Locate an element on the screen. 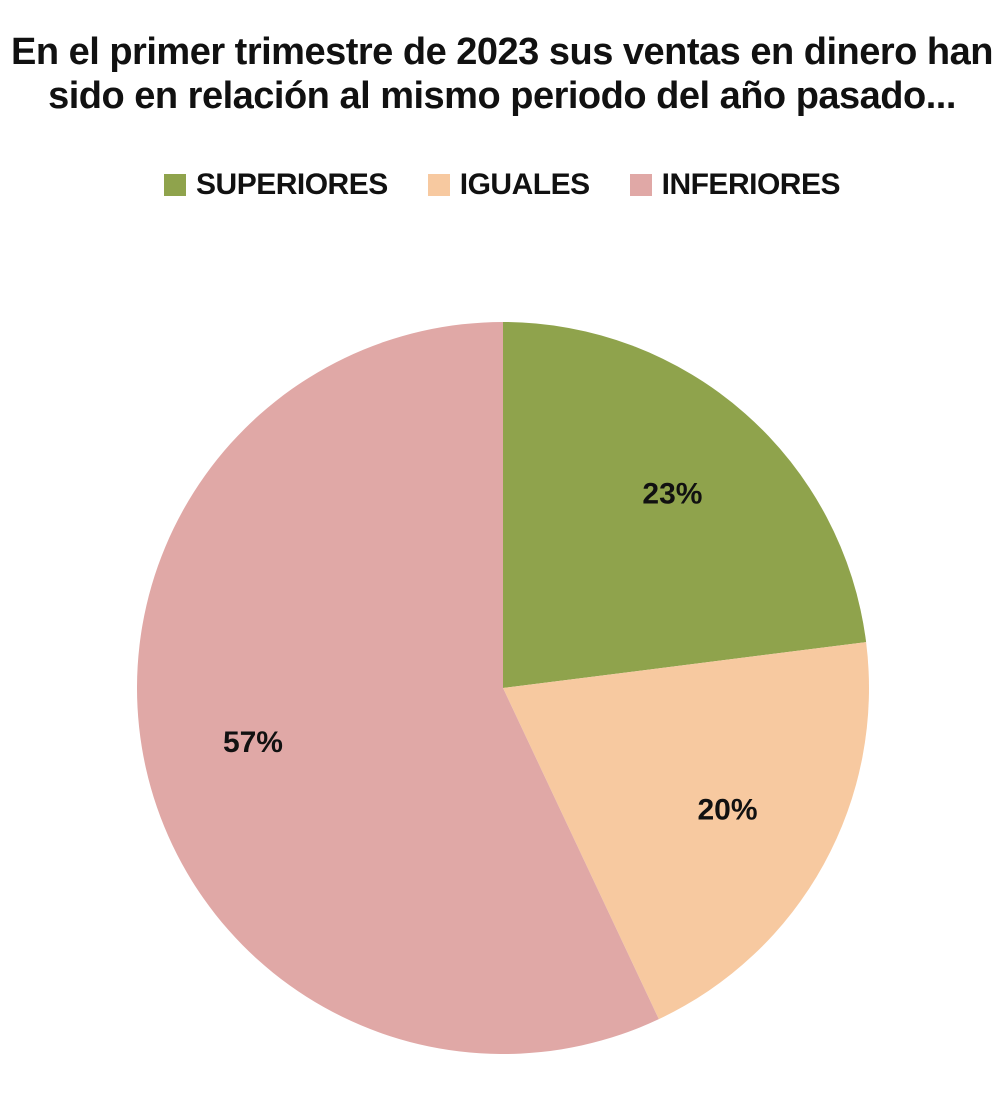 The height and width of the screenshot is (1098, 1004). legend-label-superiores: SUPERIORES is located at coordinates (292, 184).